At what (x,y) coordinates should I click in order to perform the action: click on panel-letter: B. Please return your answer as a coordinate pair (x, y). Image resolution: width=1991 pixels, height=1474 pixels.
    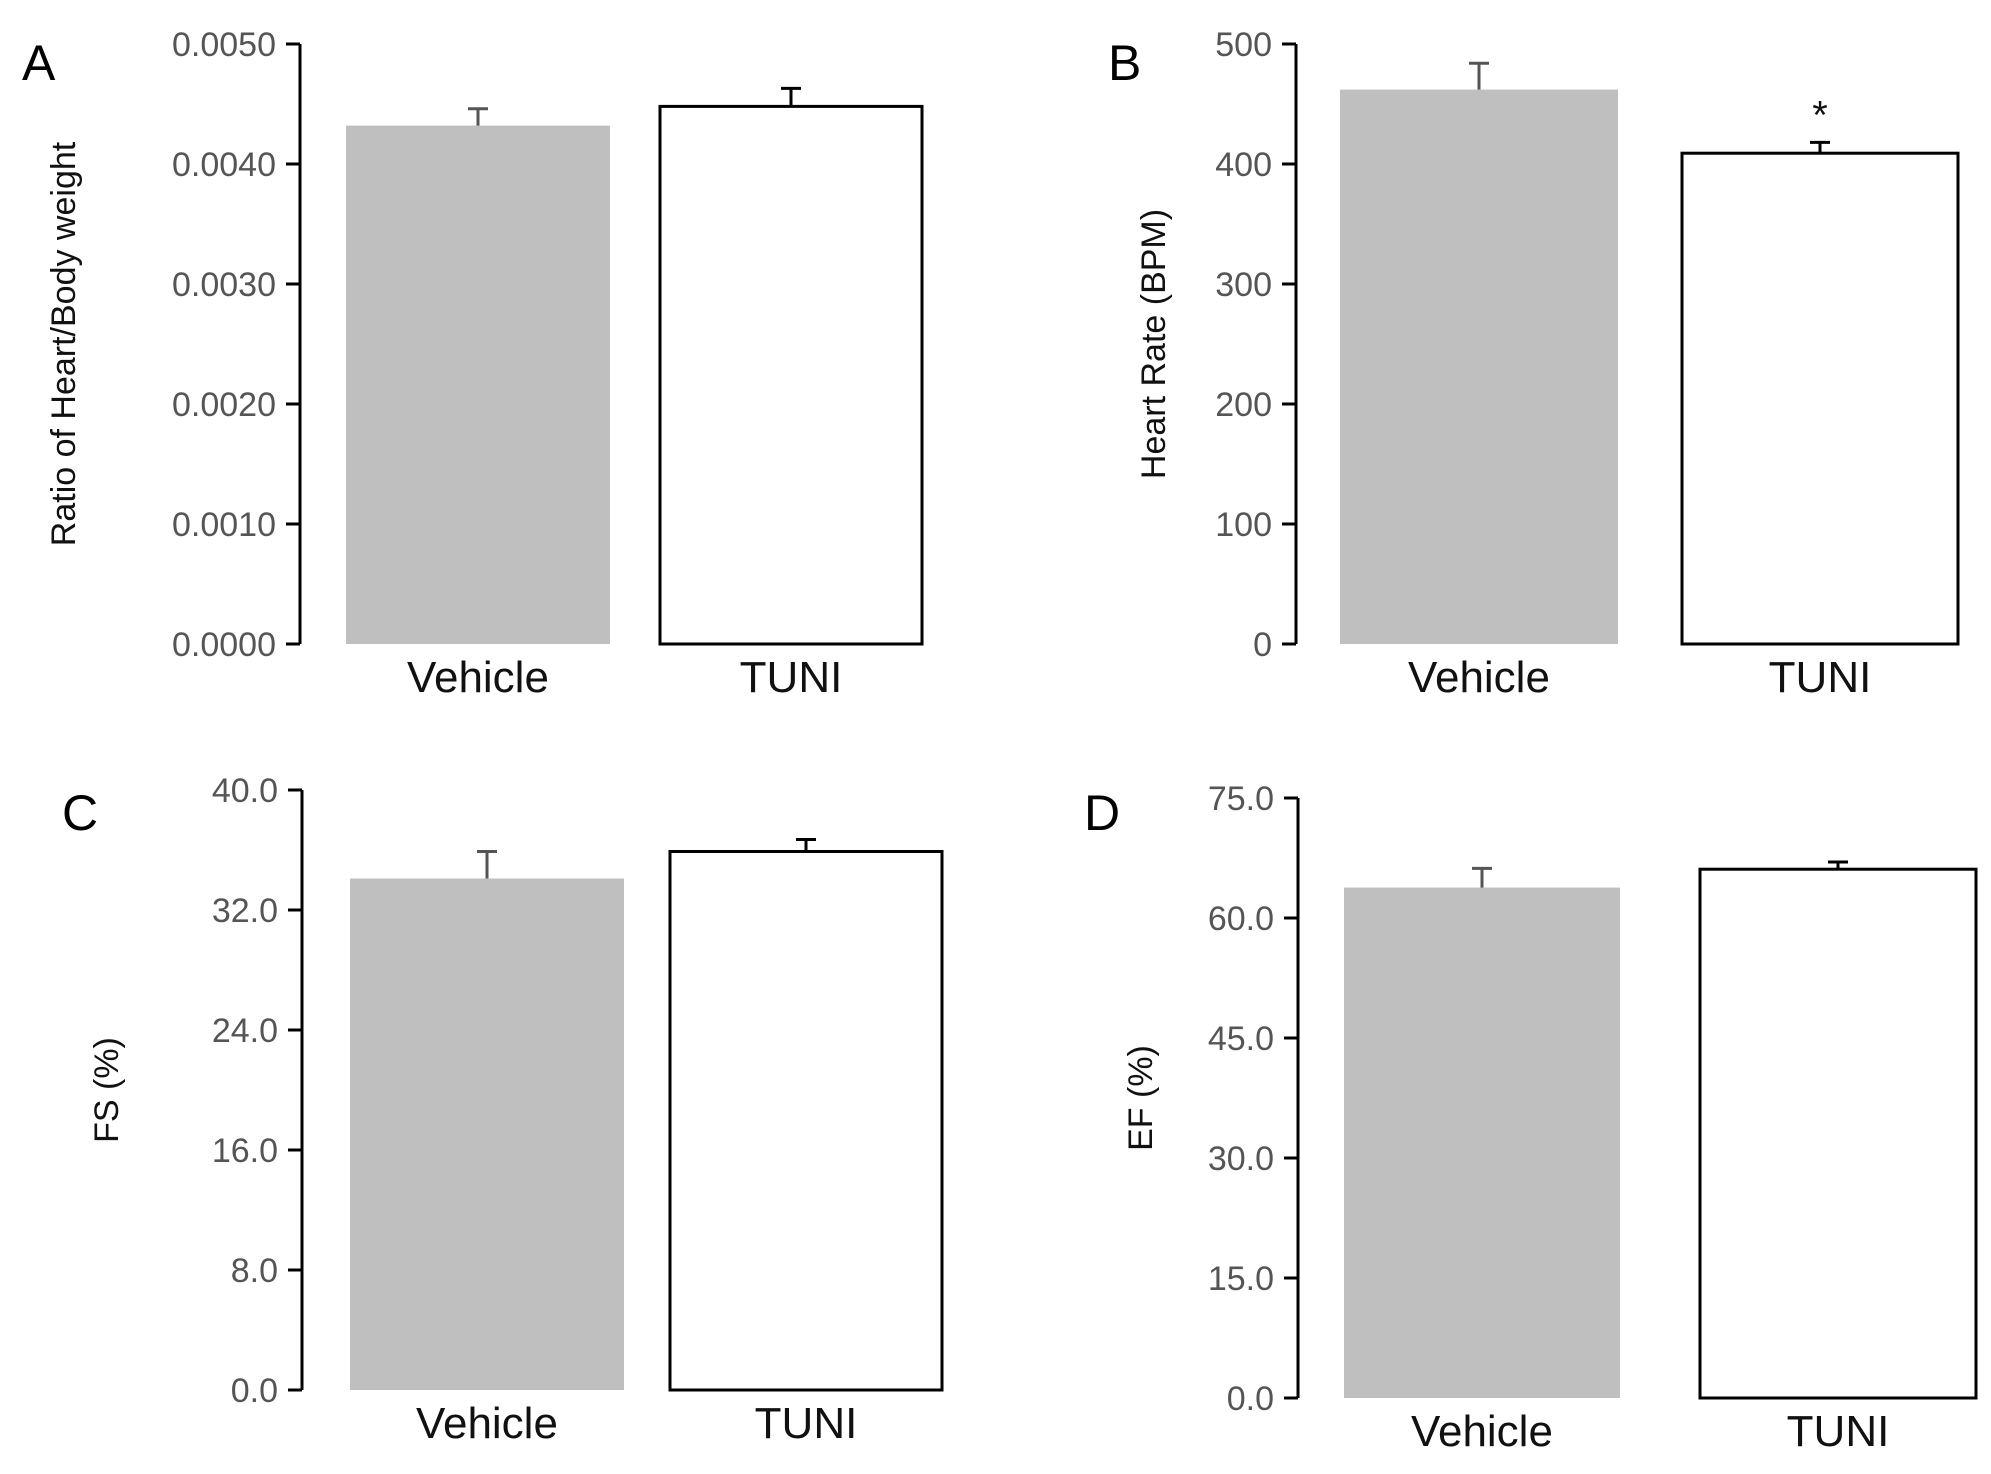
    Looking at the image, I should click on (1124, 63).